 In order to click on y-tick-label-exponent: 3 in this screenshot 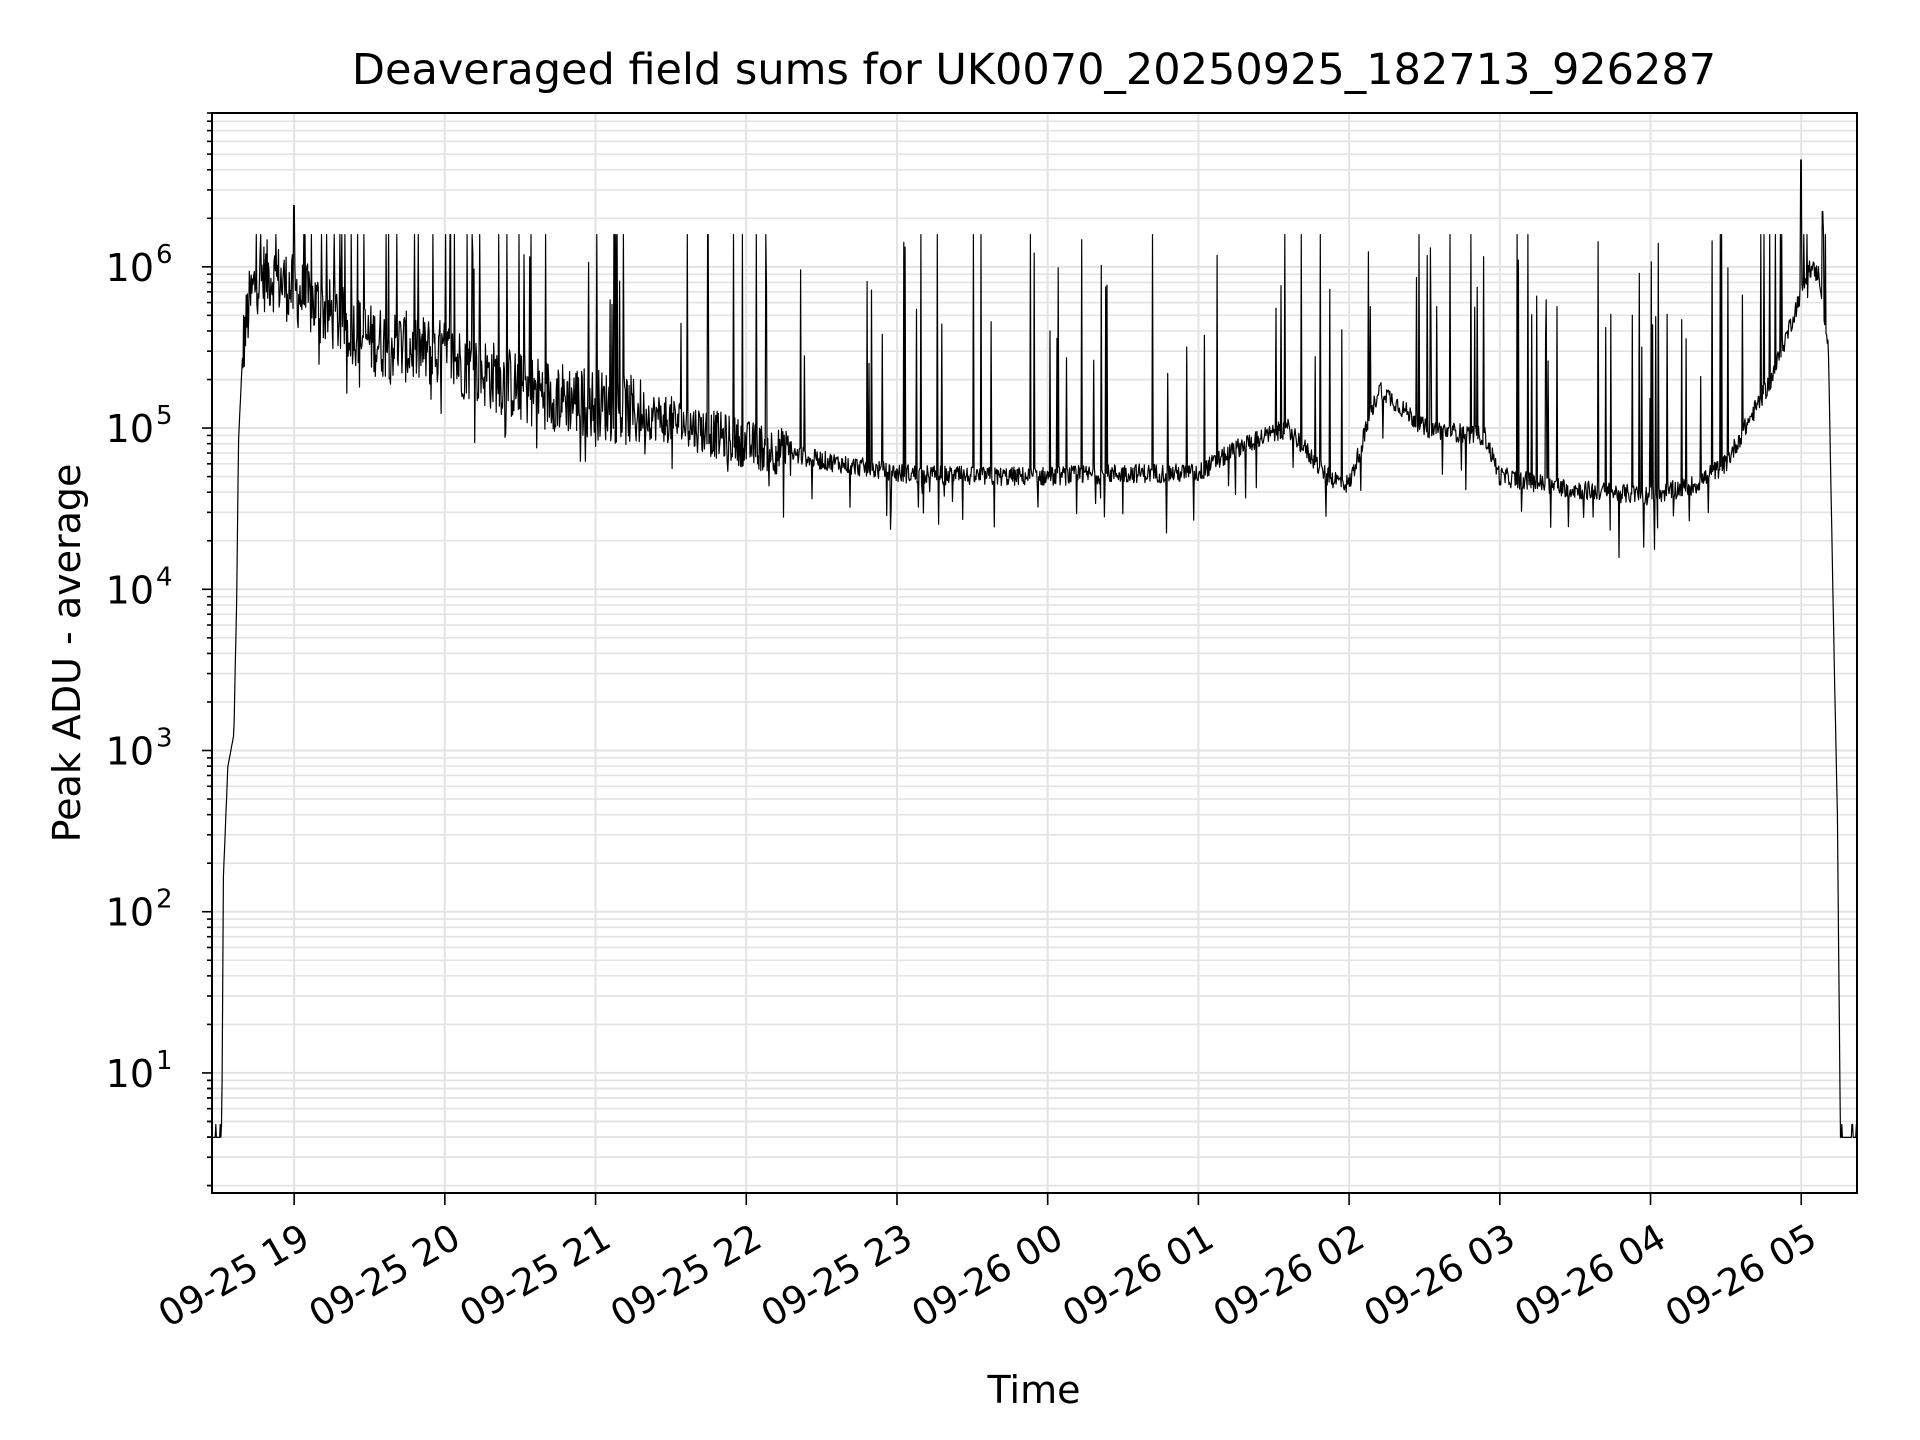, I will do `click(164, 738)`.